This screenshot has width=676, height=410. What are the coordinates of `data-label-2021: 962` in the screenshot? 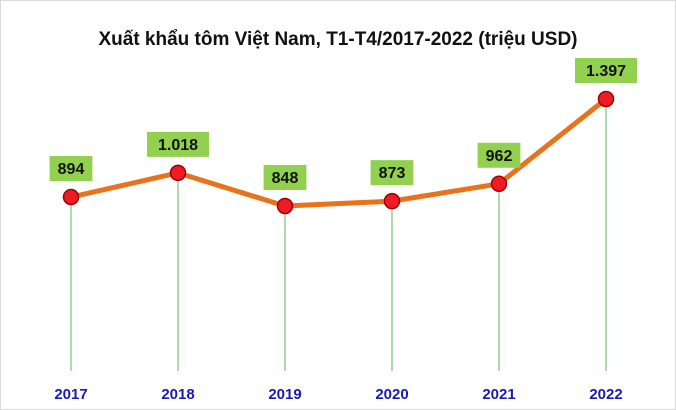 It's located at (499, 156).